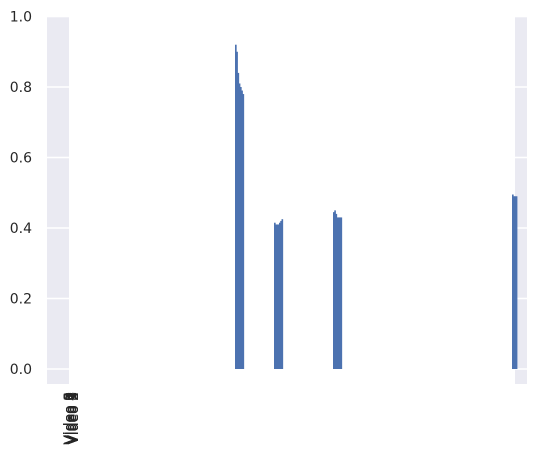  I want to click on x-tick-label: Video 9, so click(70, 418).